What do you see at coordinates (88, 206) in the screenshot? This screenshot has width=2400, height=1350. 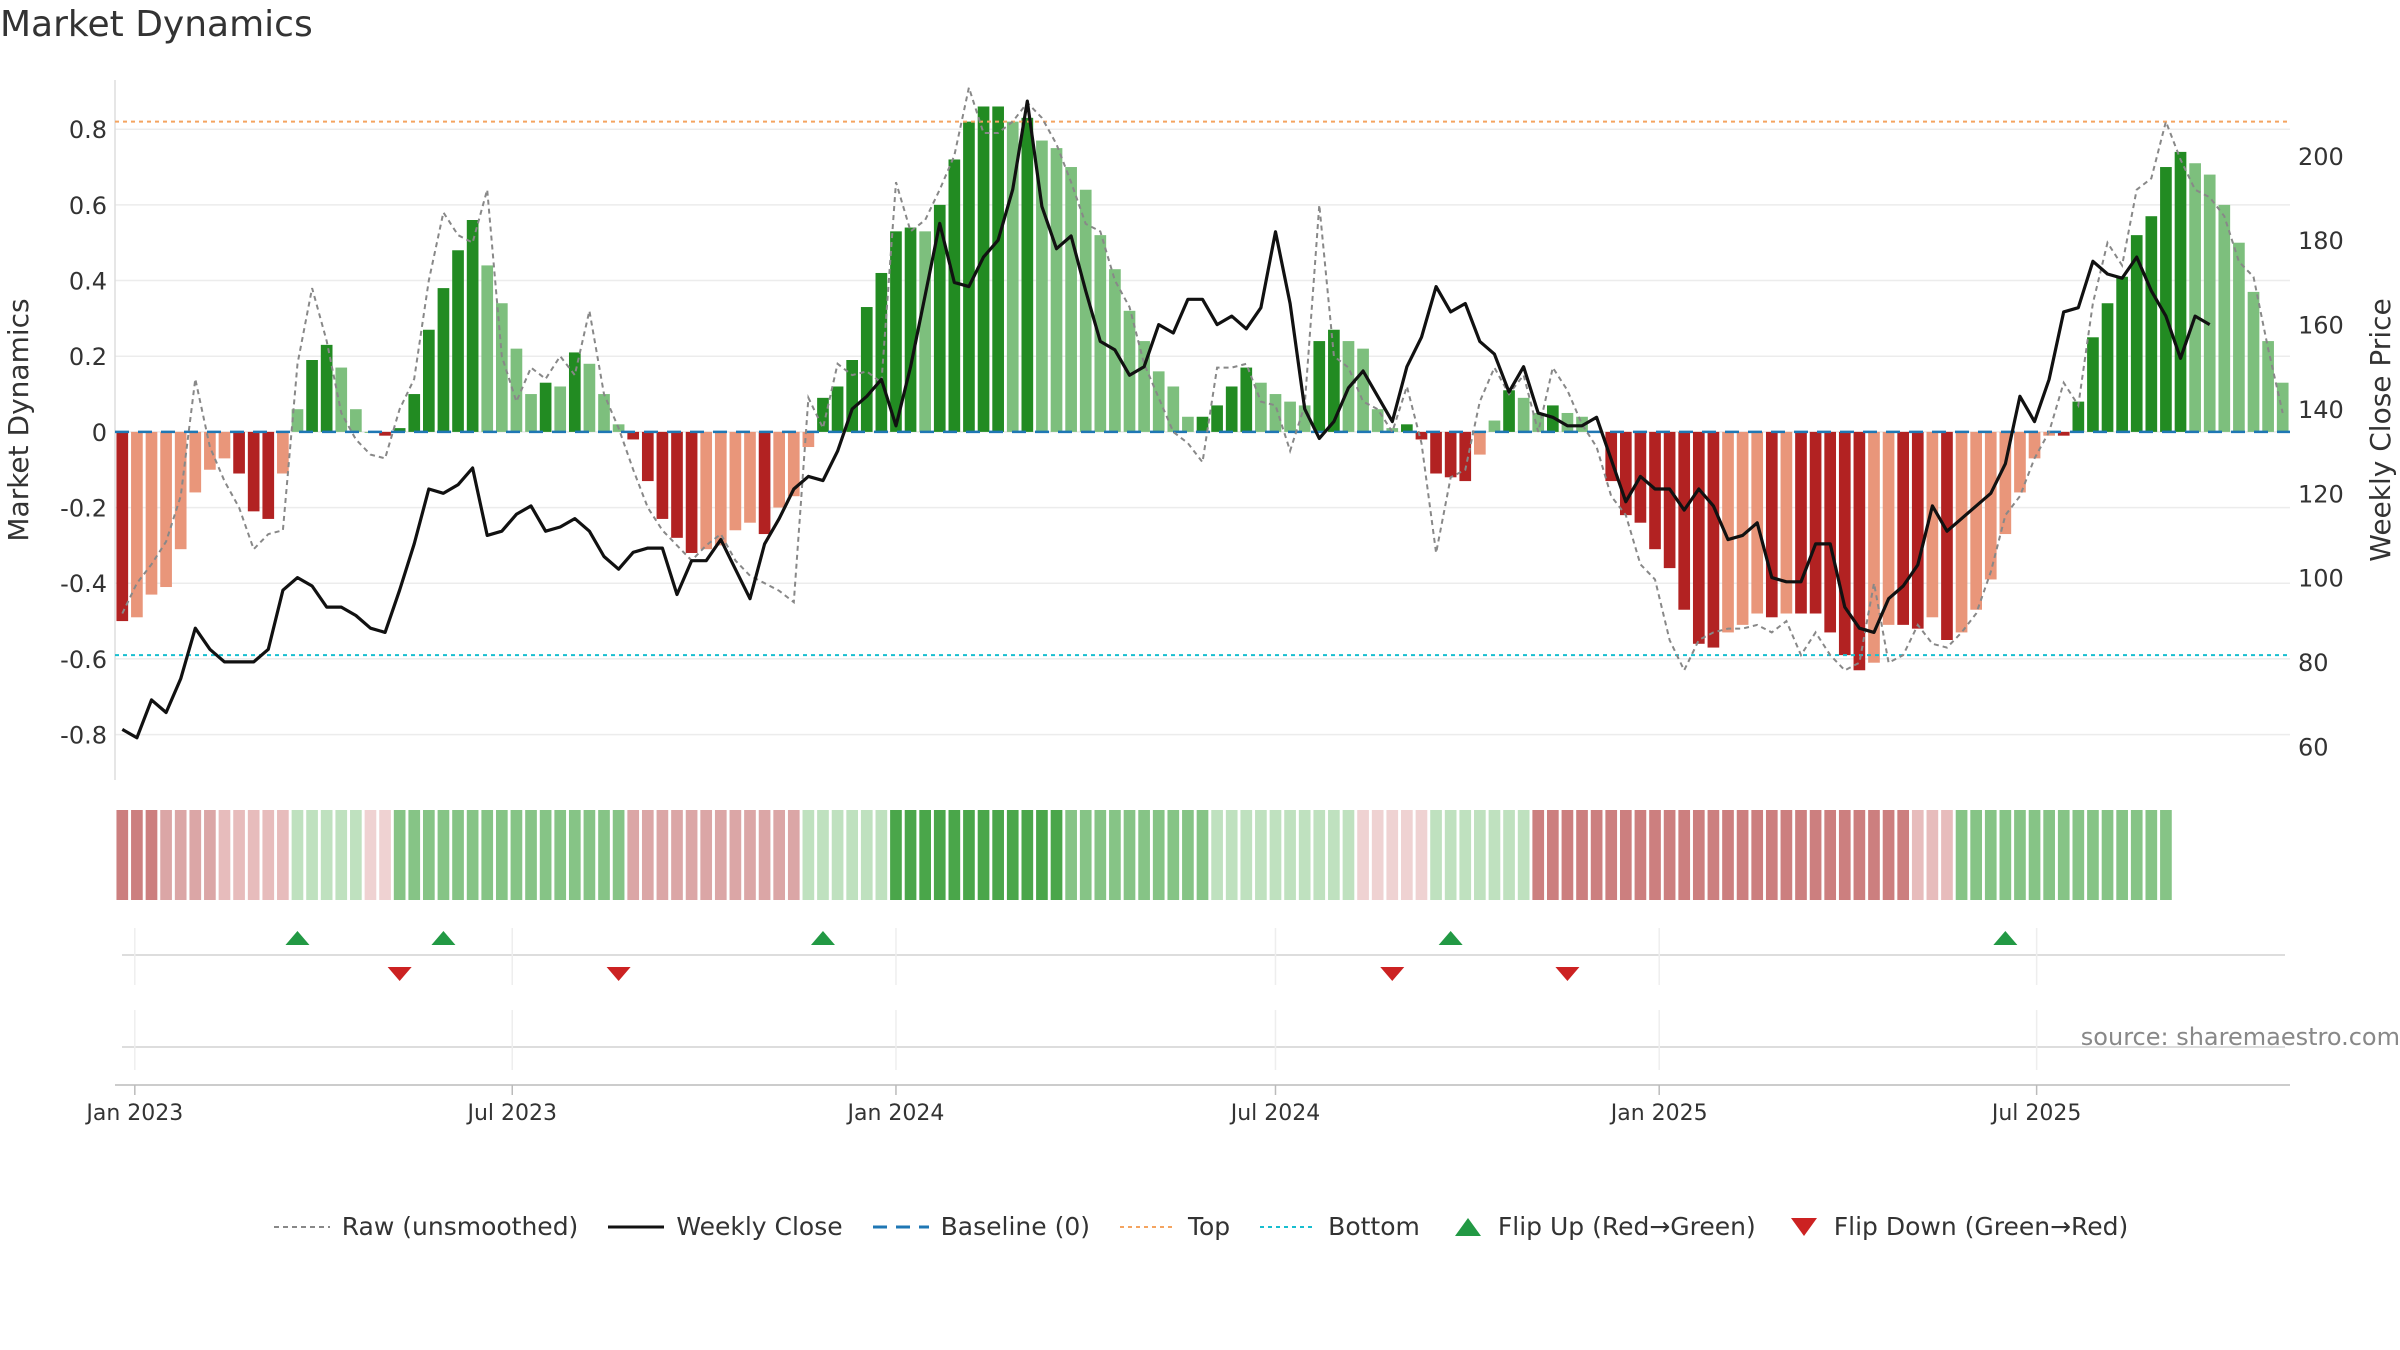 I see `y-left-tick-label: 0.6` at bounding box center [88, 206].